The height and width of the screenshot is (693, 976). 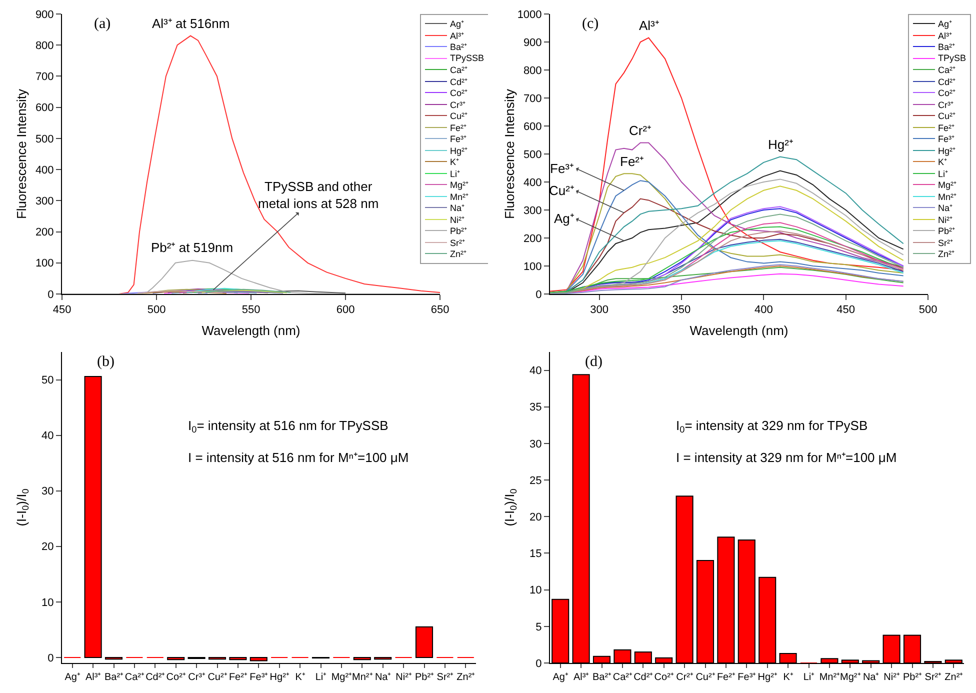 I want to click on x-tick-label: 400, so click(x=763, y=310).